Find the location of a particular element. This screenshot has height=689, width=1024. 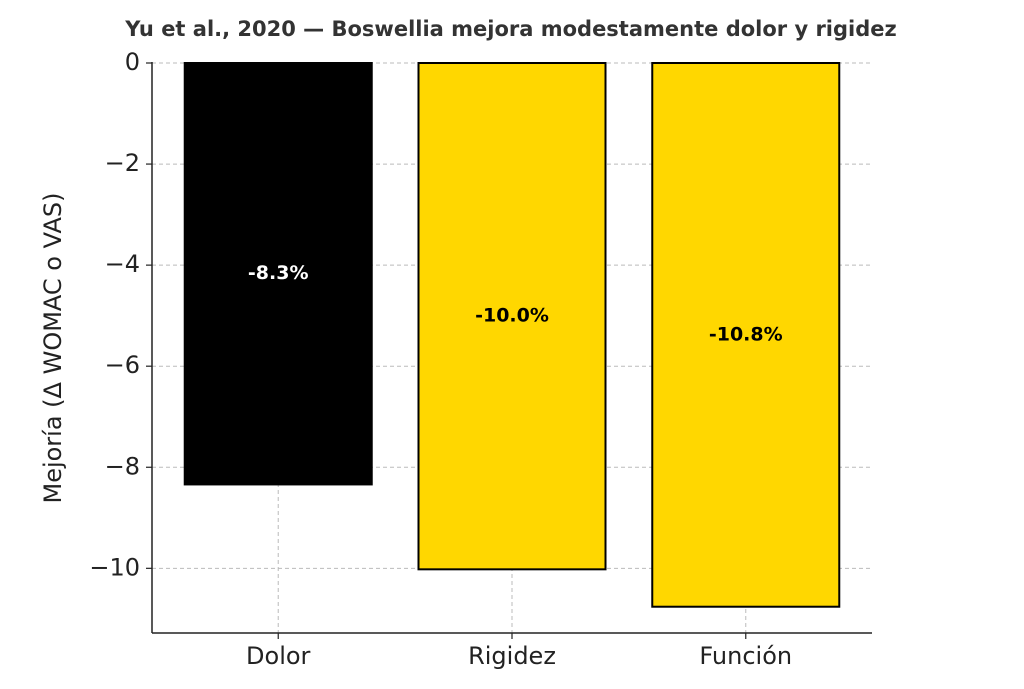

x-tick-label: Función is located at coordinates (745, 656).